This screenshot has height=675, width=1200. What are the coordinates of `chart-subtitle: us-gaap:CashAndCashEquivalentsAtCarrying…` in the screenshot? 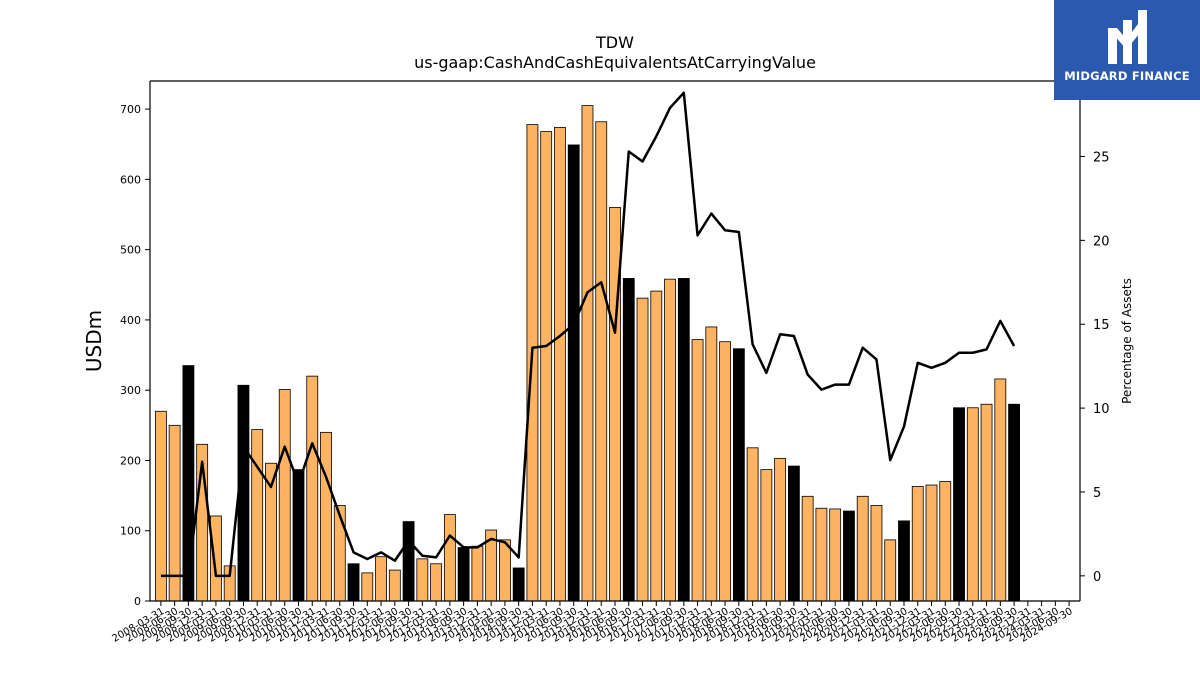 It's located at (615, 62).